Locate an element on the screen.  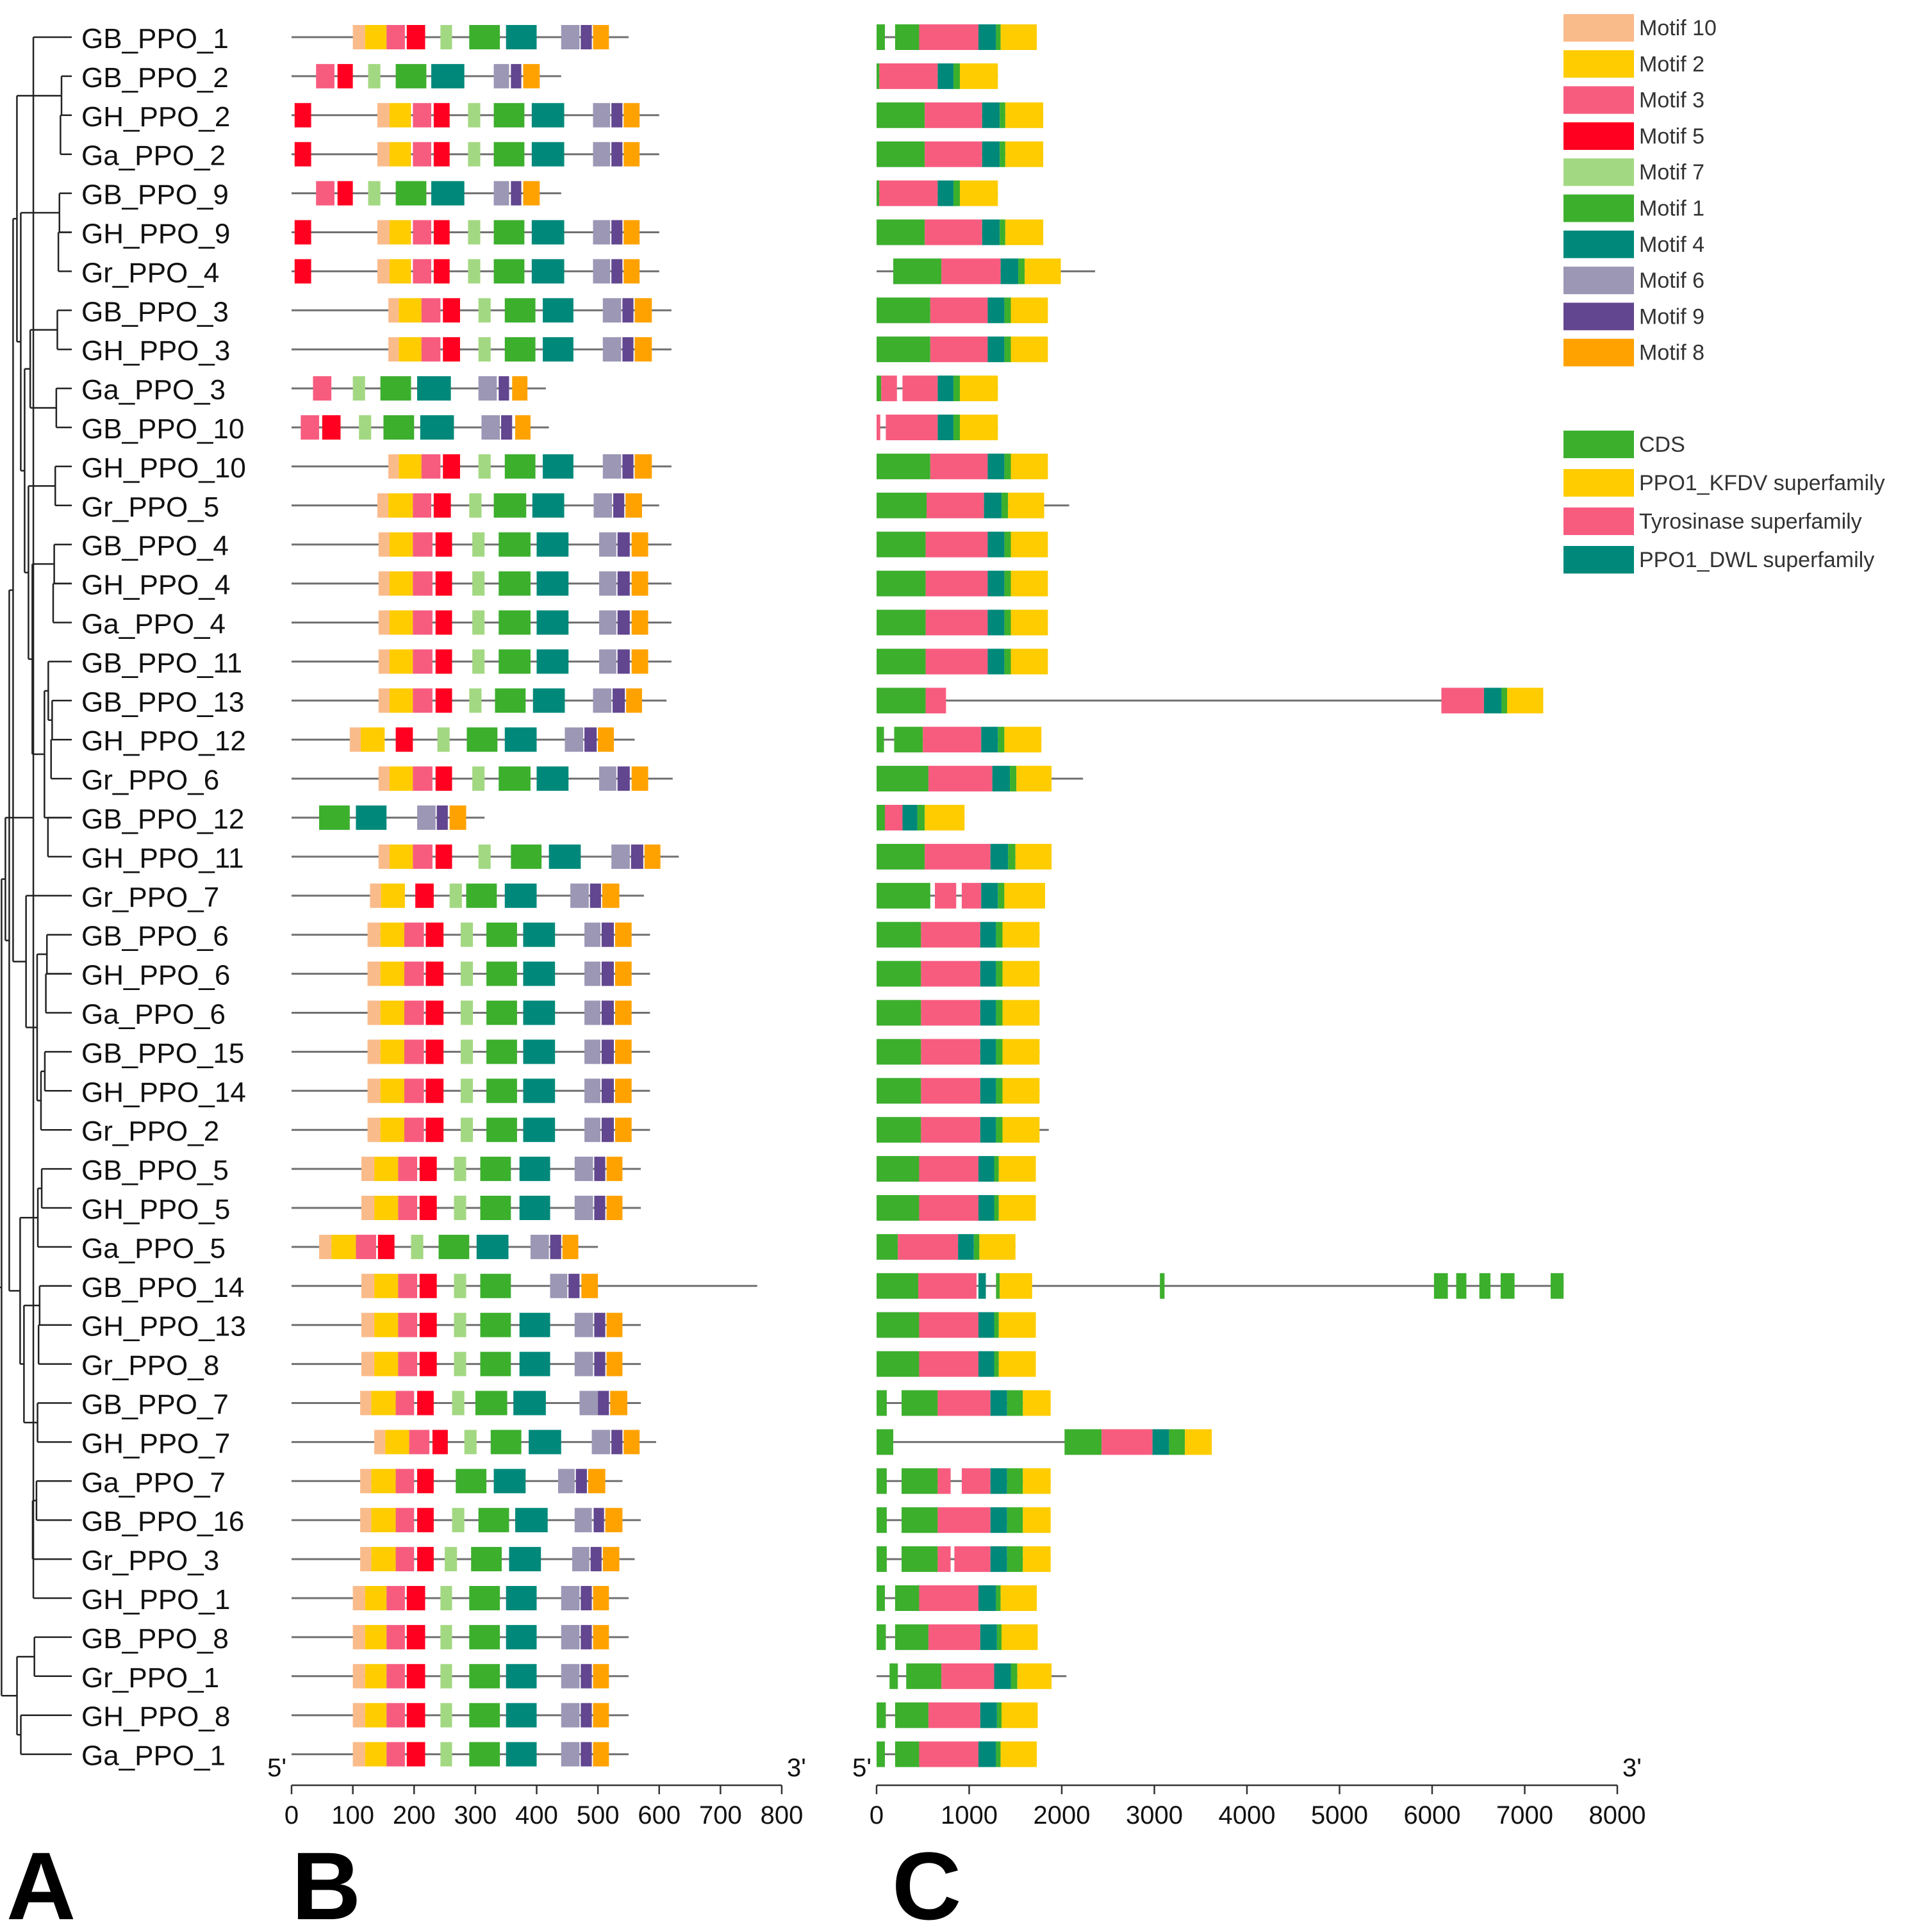
tick-label: 600 is located at coordinates (659, 1815).